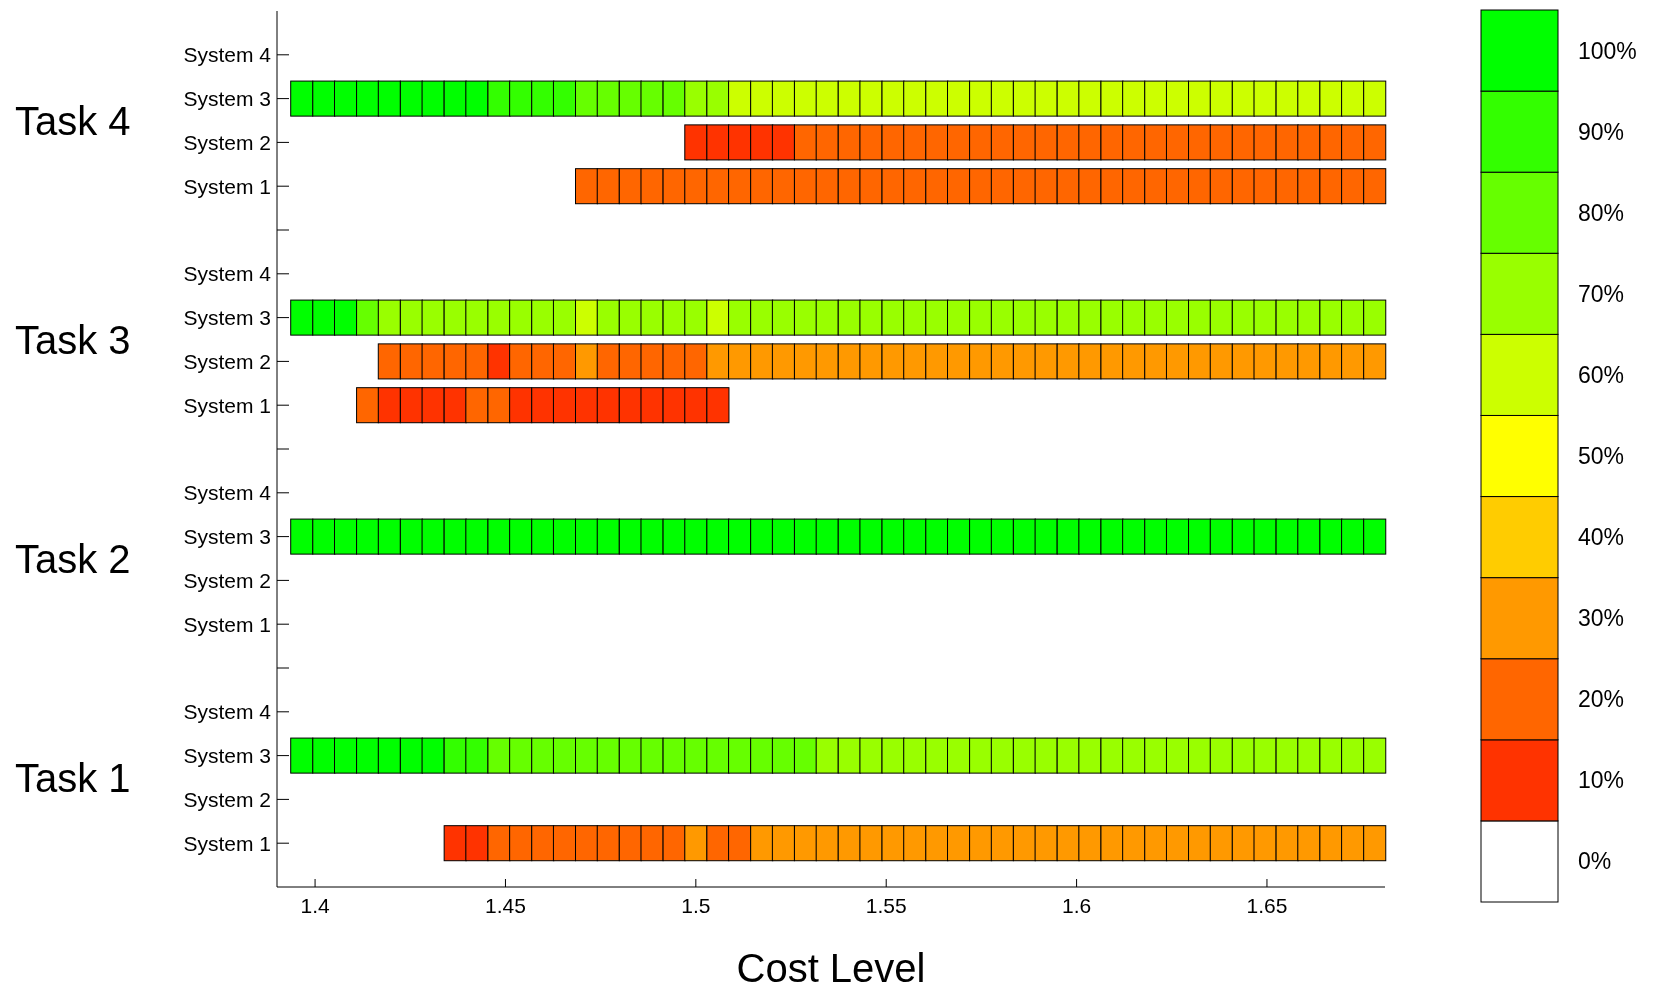 The width and height of the screenshot is (1655, 990). What do you see at coordinates (831, 968) in the screenshot?
I see `x-axis-title: Cost Level` at bounding box center [831, 968].